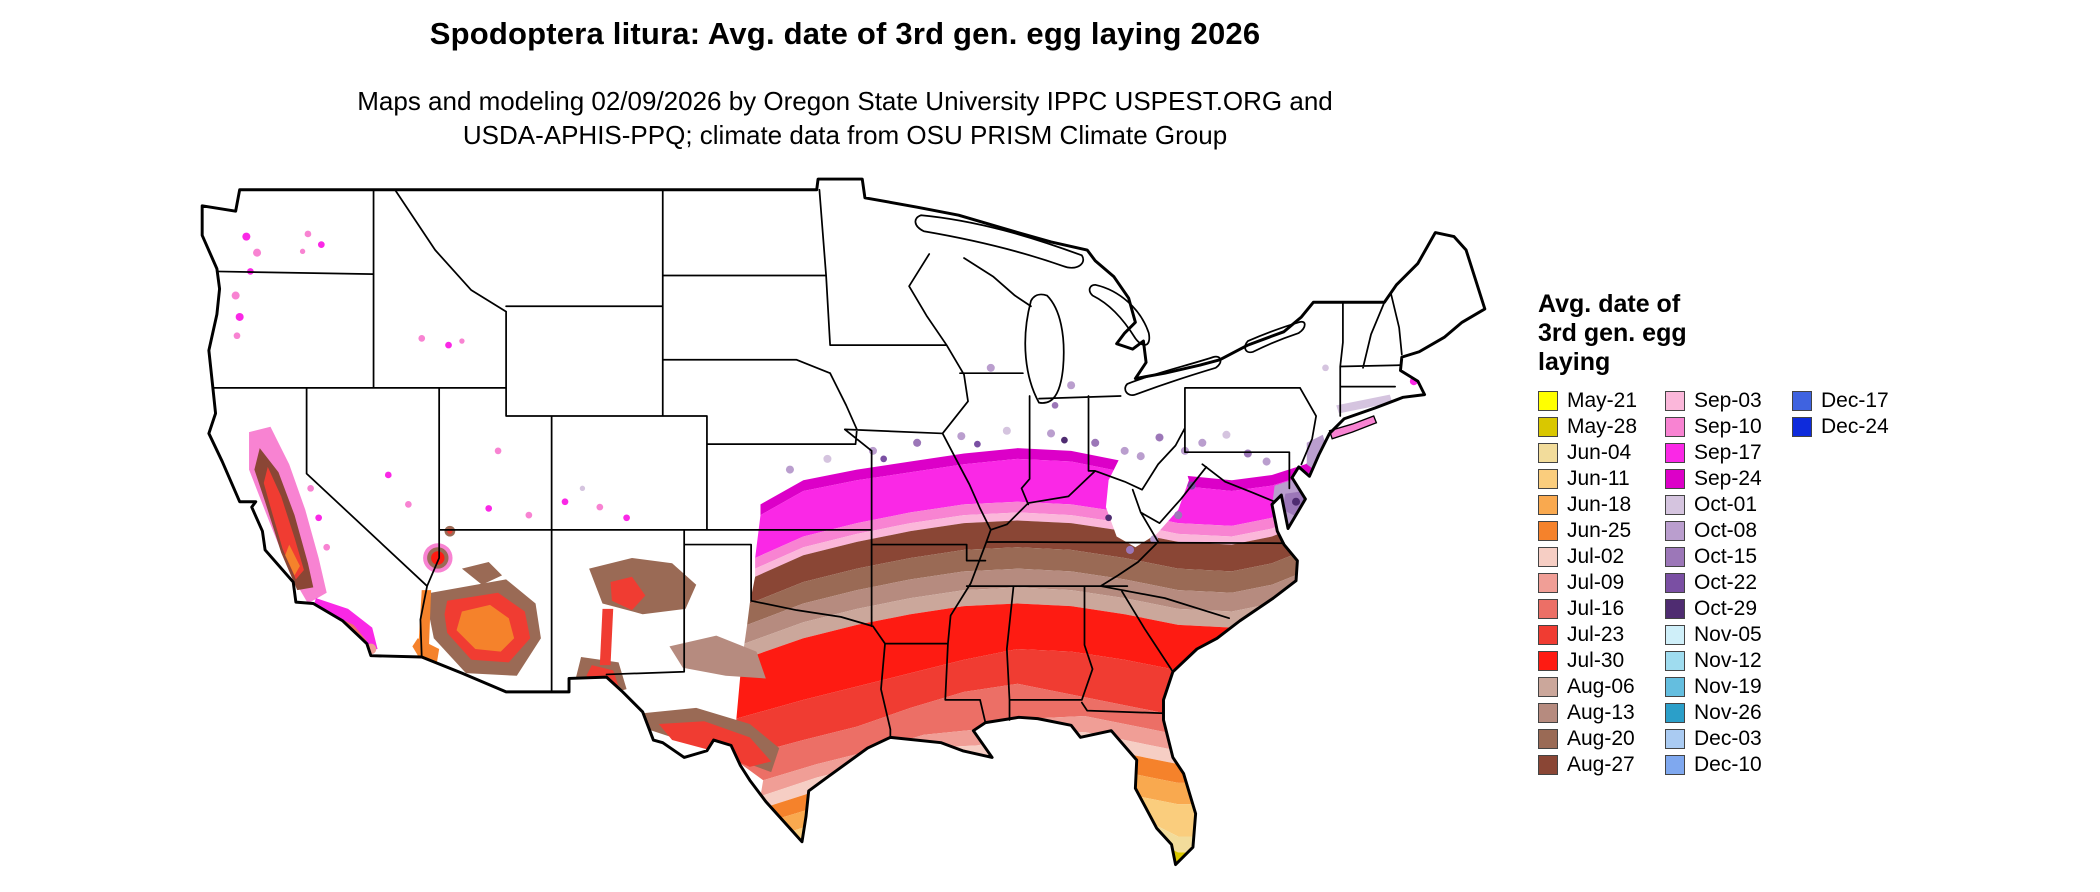 The height and width of the screenshot is (892, 2100). Describe the element at coordinates (1598, 478) in the screenshot. I see `legend-label: Jun-11` at that location.